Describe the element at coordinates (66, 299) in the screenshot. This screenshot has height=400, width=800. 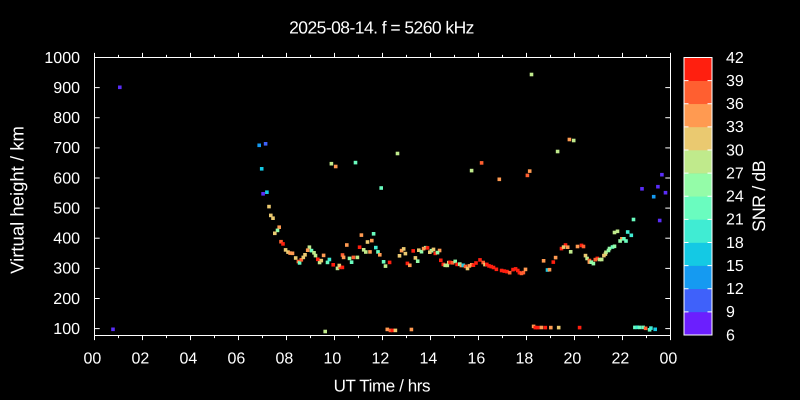
I see `svg-text: 200` at that location.